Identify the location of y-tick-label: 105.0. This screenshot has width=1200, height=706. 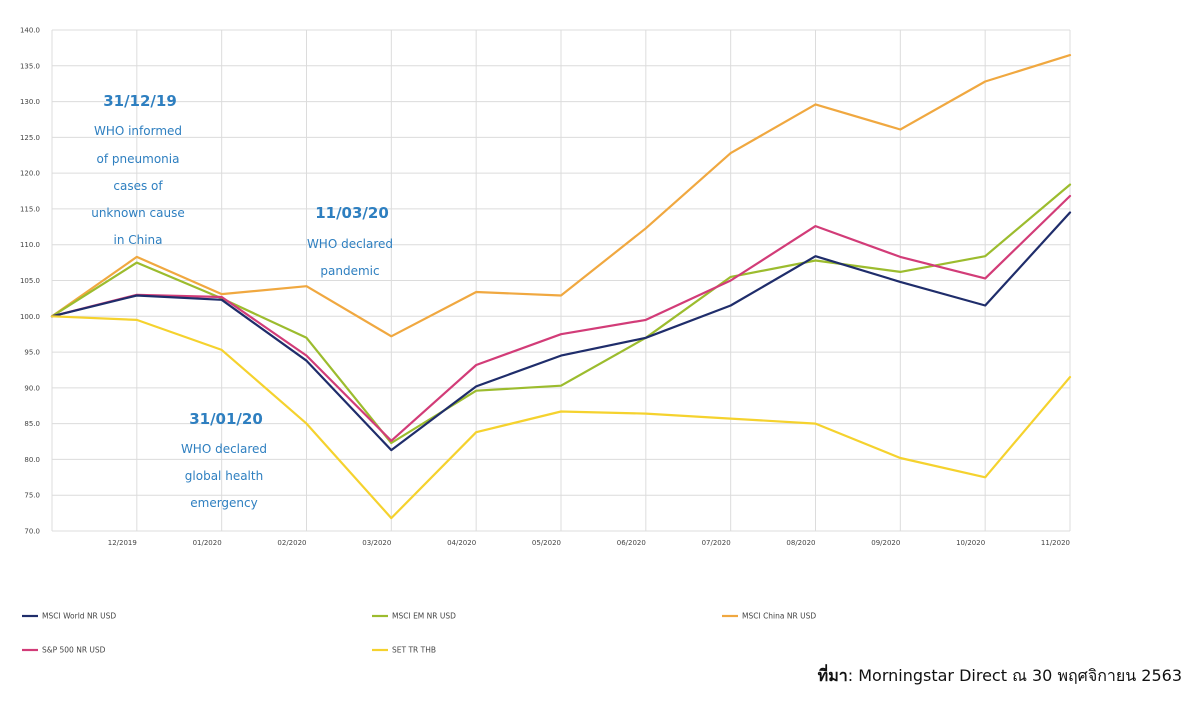
(30, 281).